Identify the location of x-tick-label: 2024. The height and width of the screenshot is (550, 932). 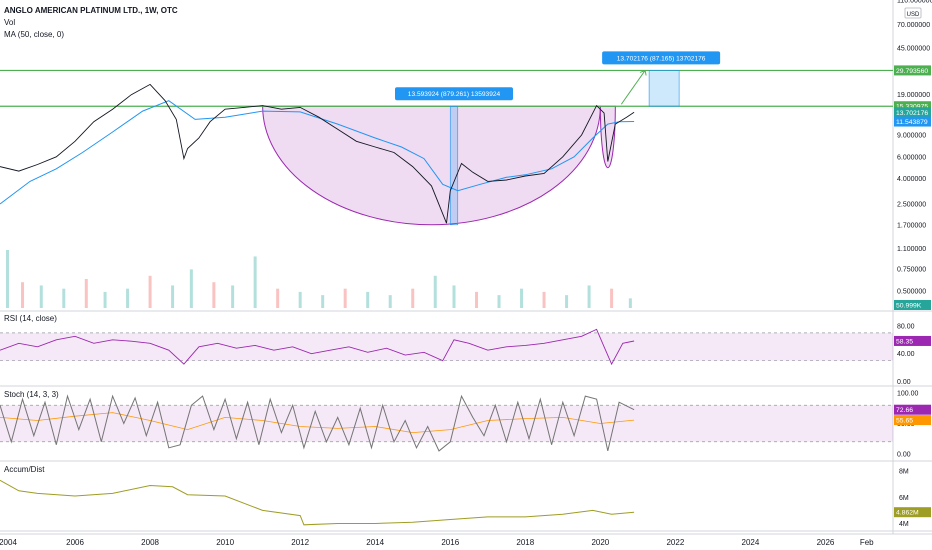
(751, 542).